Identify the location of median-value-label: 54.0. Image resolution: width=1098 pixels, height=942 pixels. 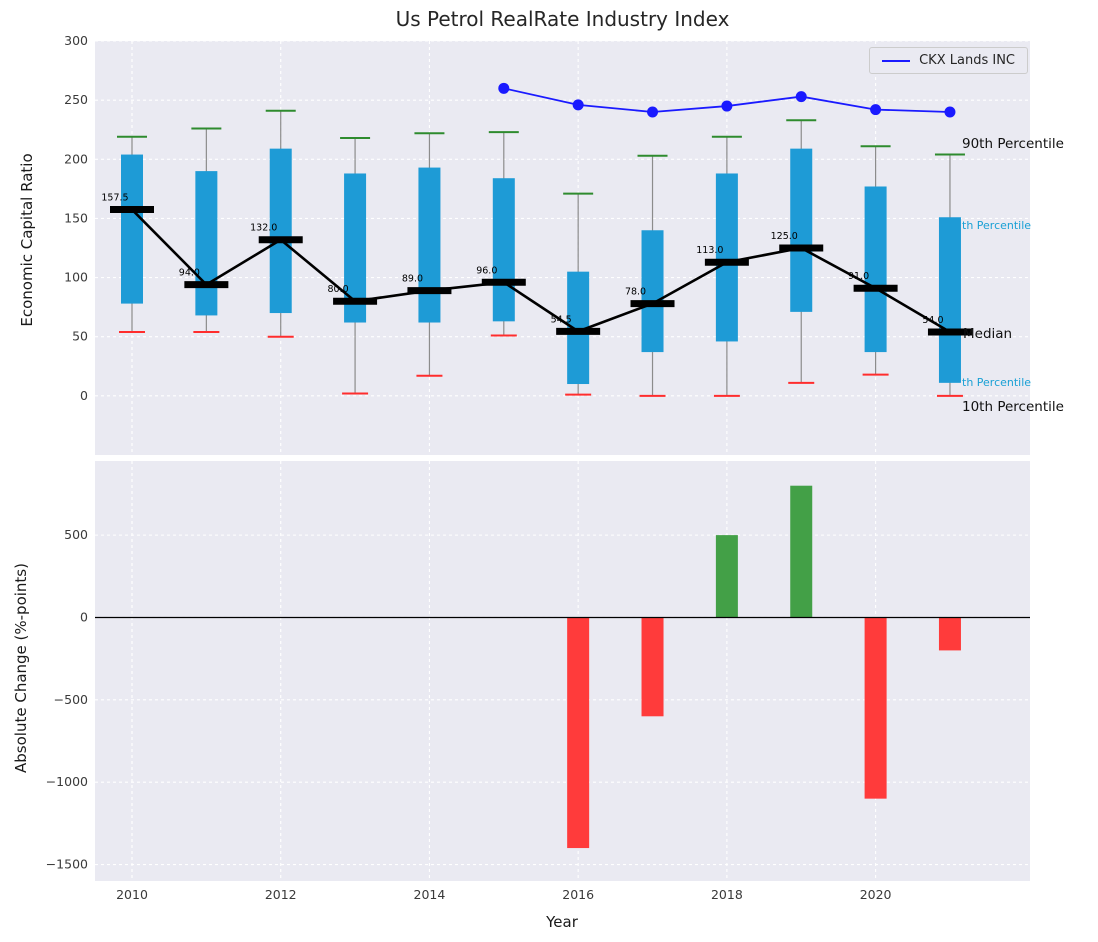
(932, 320).